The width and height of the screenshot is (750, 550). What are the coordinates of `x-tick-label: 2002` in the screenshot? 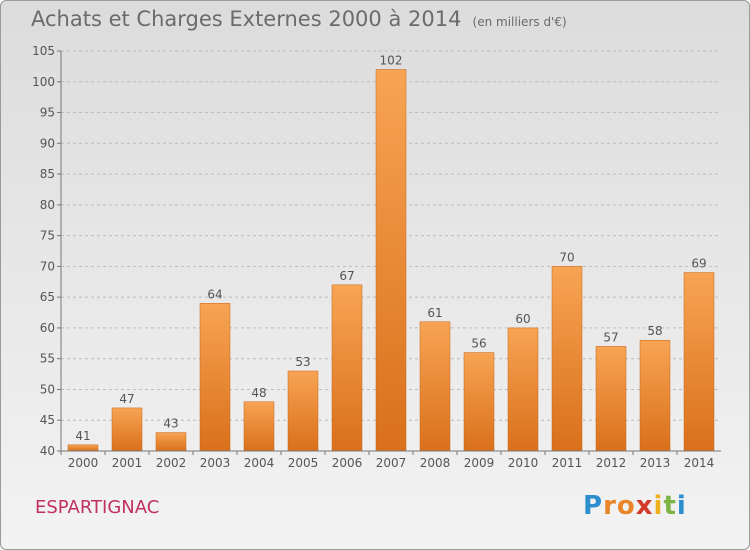 It's located at (171, 463).